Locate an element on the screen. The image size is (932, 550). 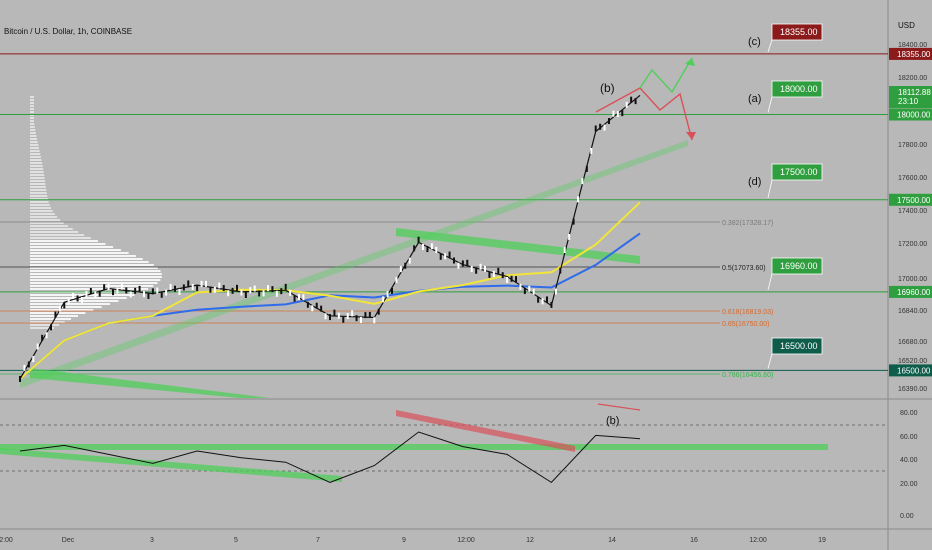
arrow-head-red is located at coordinates (691, 136).